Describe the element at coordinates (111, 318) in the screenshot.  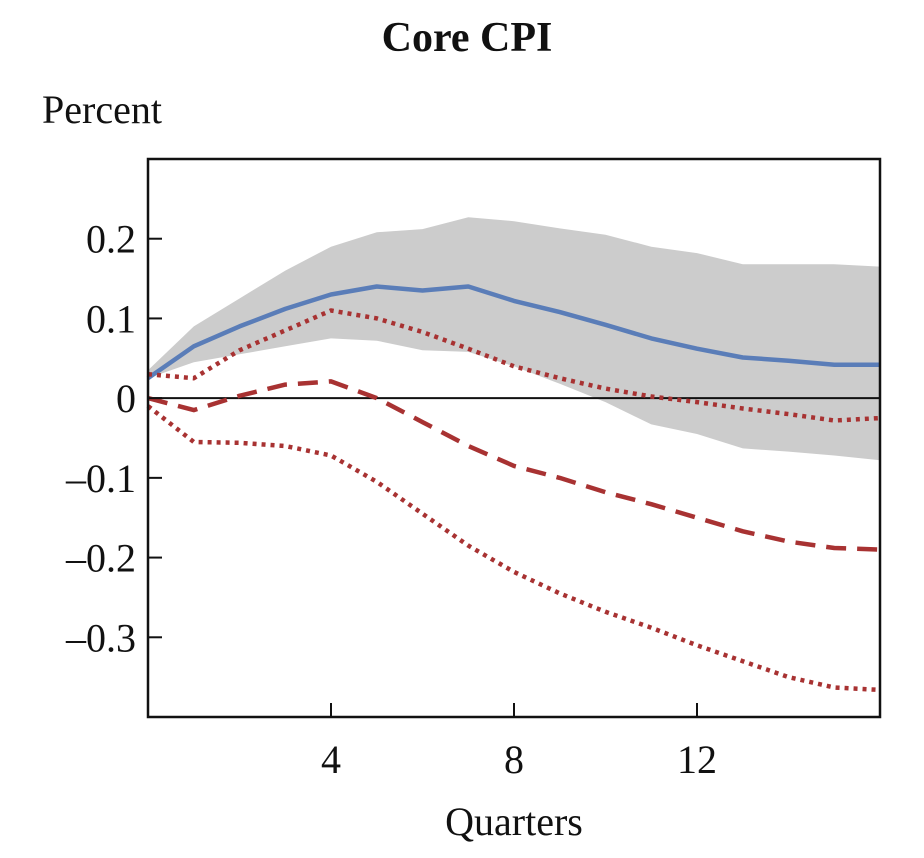
I see `y-tick-label: 0.1` at that location.